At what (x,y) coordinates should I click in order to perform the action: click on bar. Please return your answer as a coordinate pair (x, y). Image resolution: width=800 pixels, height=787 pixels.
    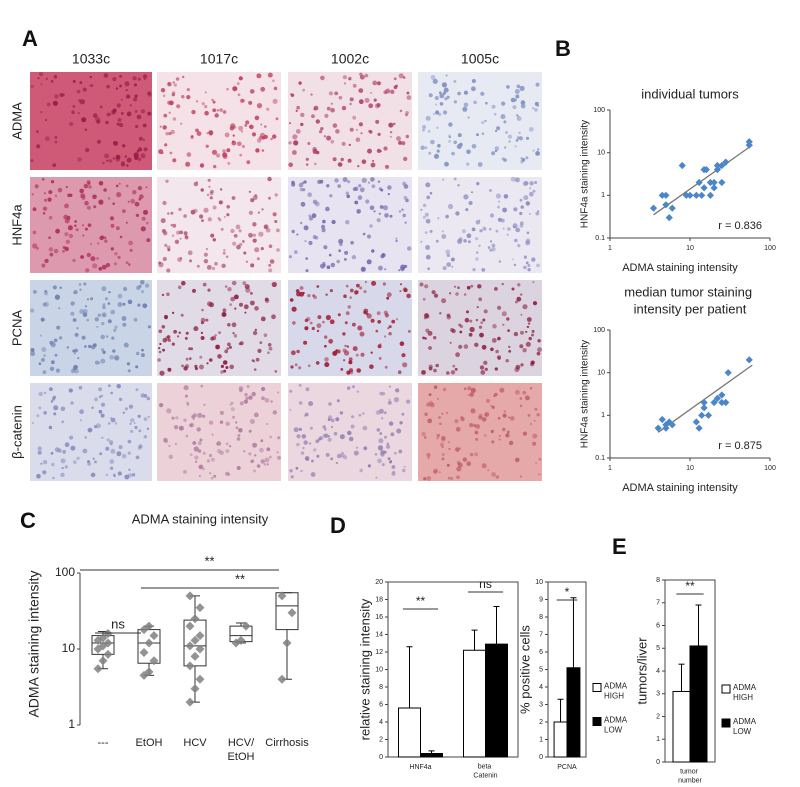
    Looking at the image, I should click on (573, 712).